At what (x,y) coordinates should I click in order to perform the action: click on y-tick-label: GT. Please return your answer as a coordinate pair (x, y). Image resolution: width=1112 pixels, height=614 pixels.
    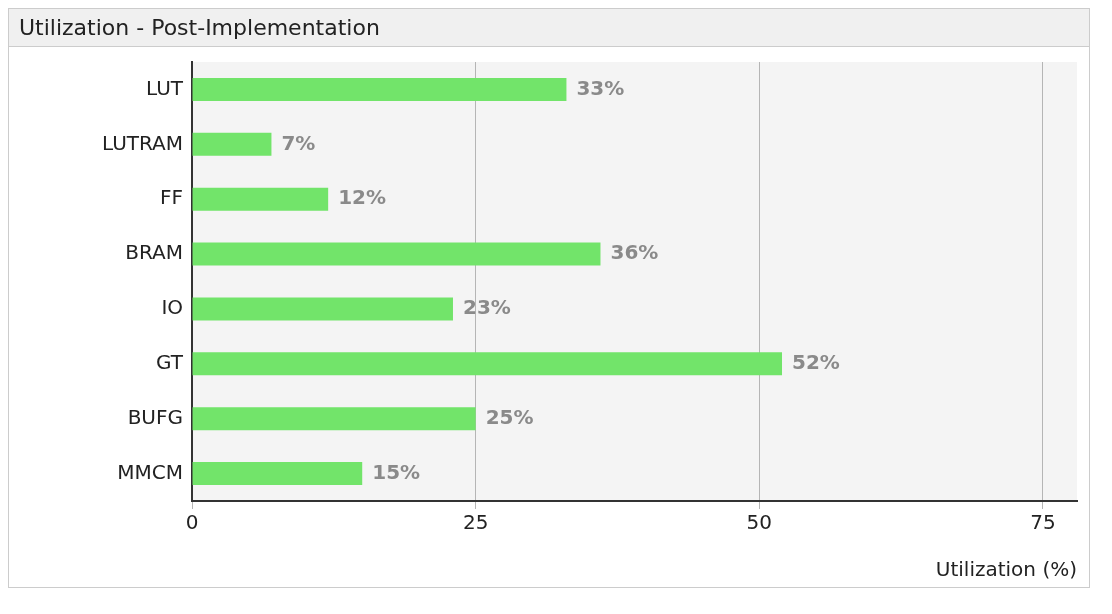
    Looking at the image, I should click on (170, 362).